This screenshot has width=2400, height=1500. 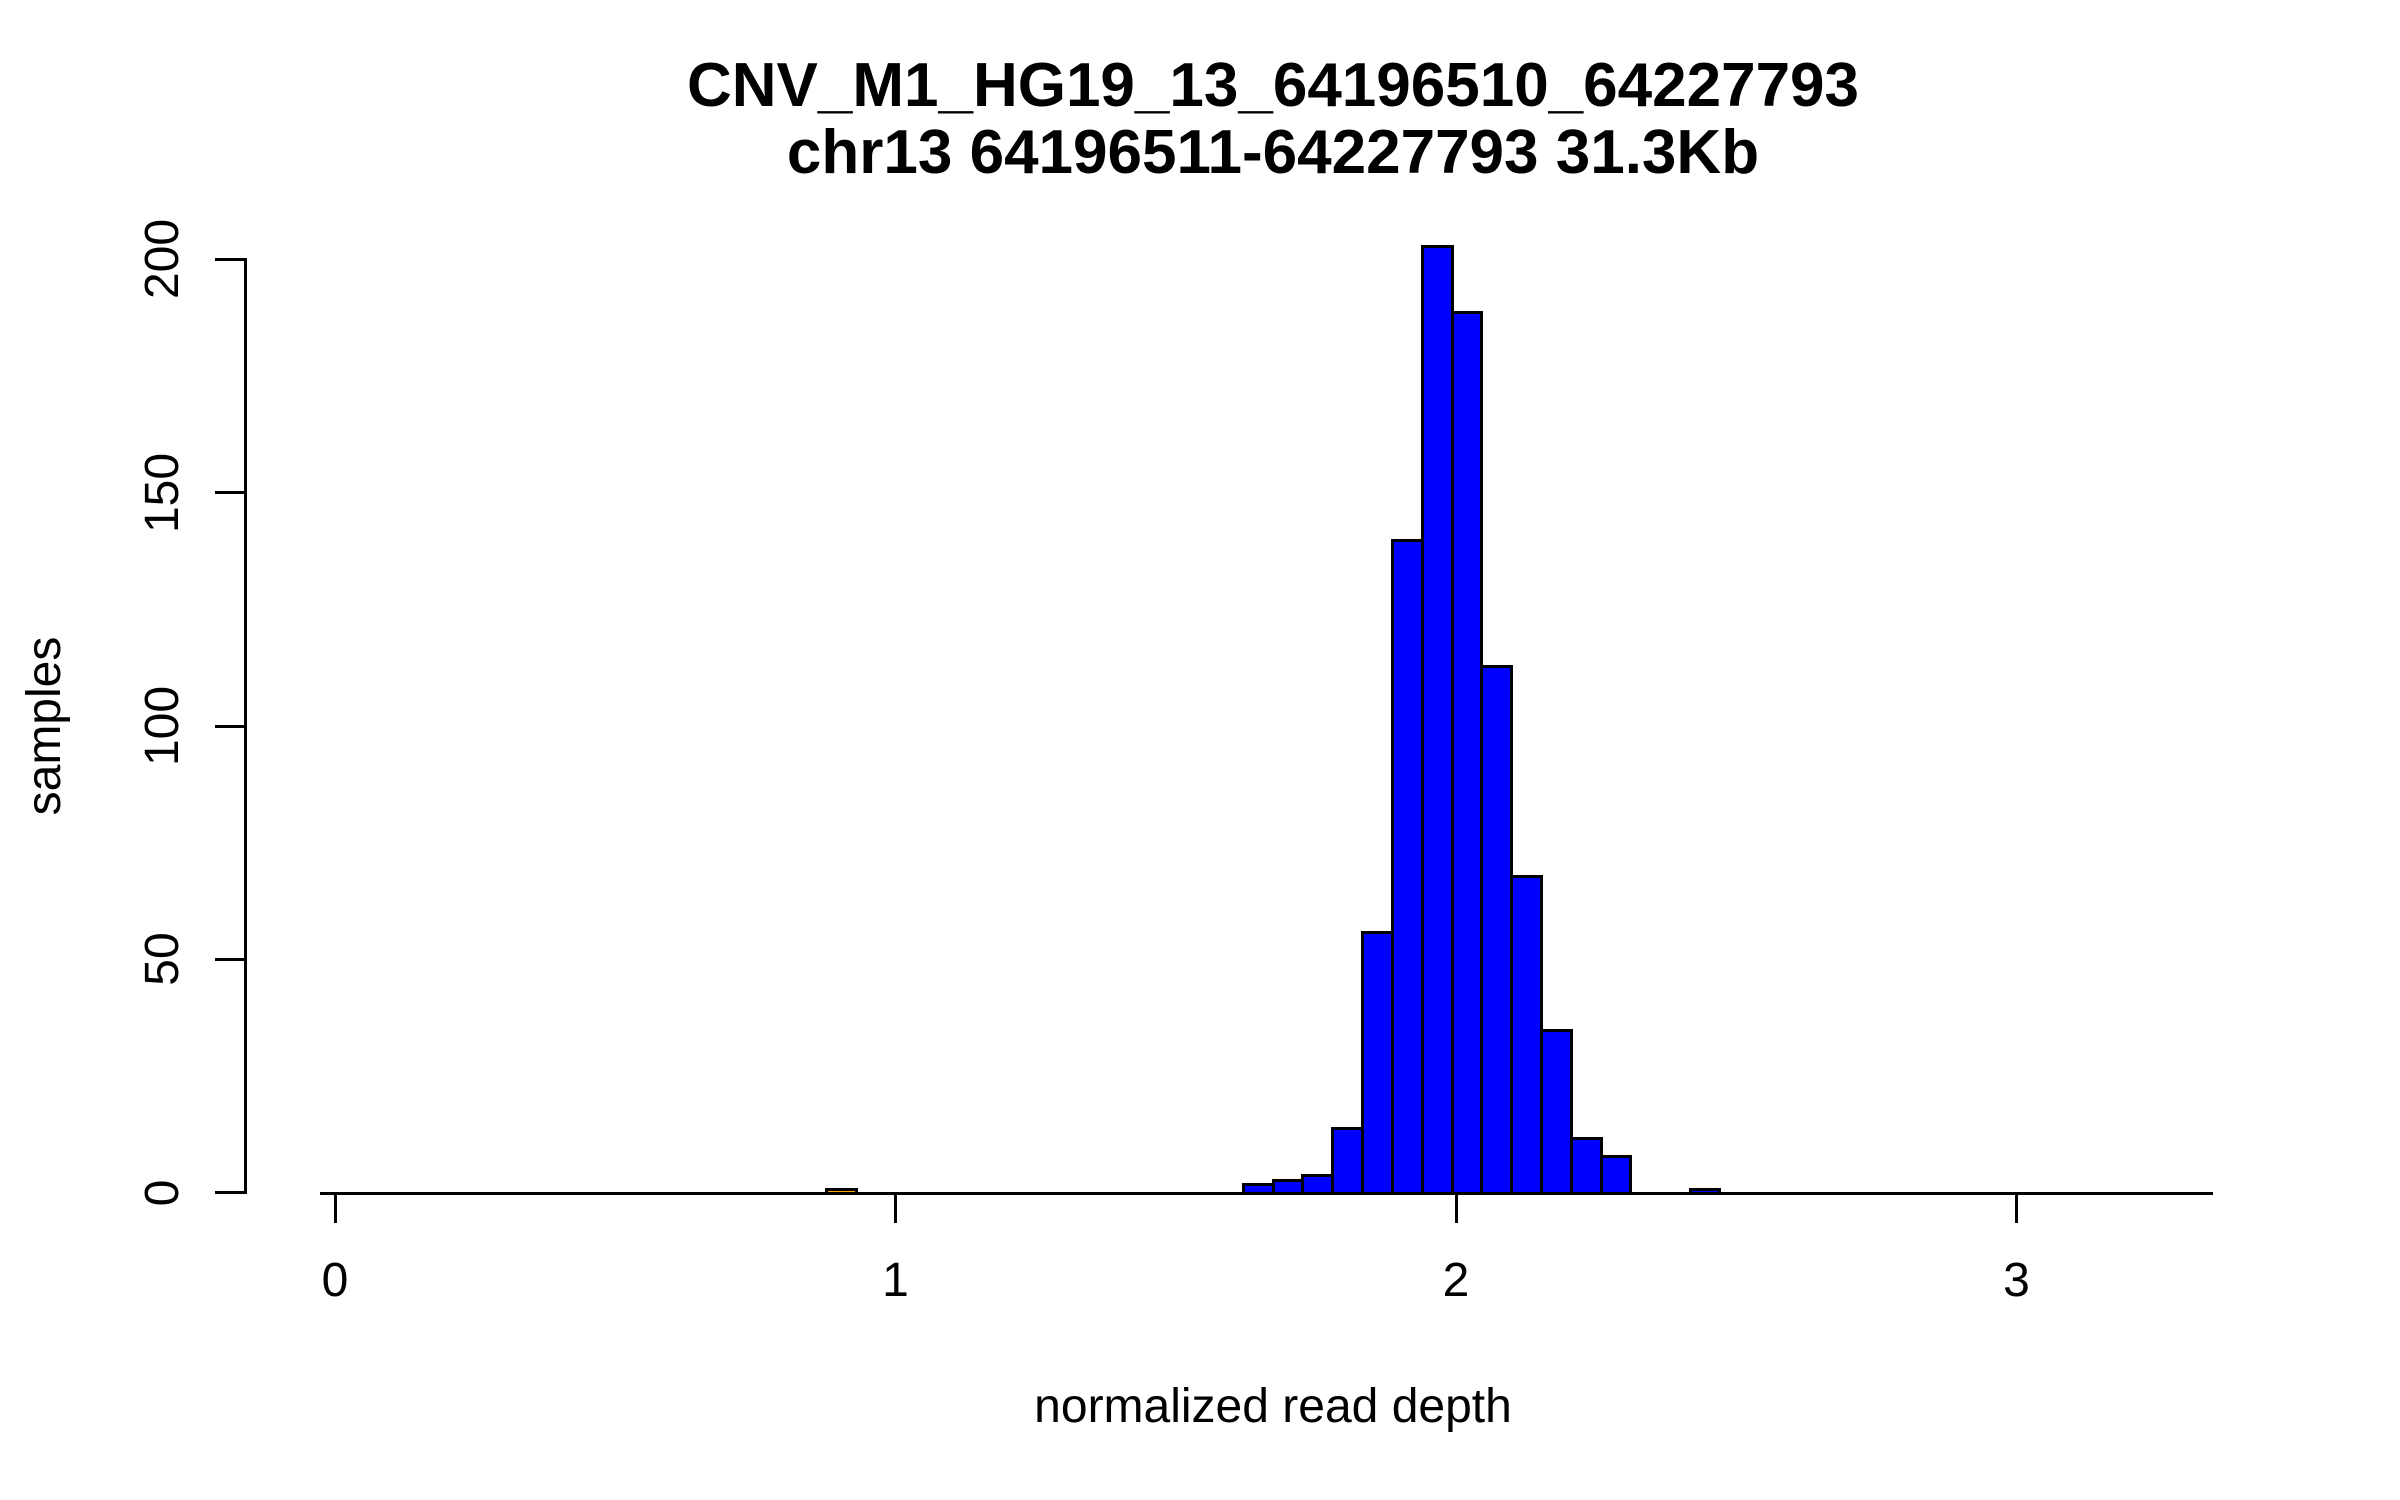 What do you see at coordinates (1273, 152) in the screenshot?
I see `chart-subtitle: chr13 64196511-64227793 31.3Kb` at bounding box center [1273, 152].